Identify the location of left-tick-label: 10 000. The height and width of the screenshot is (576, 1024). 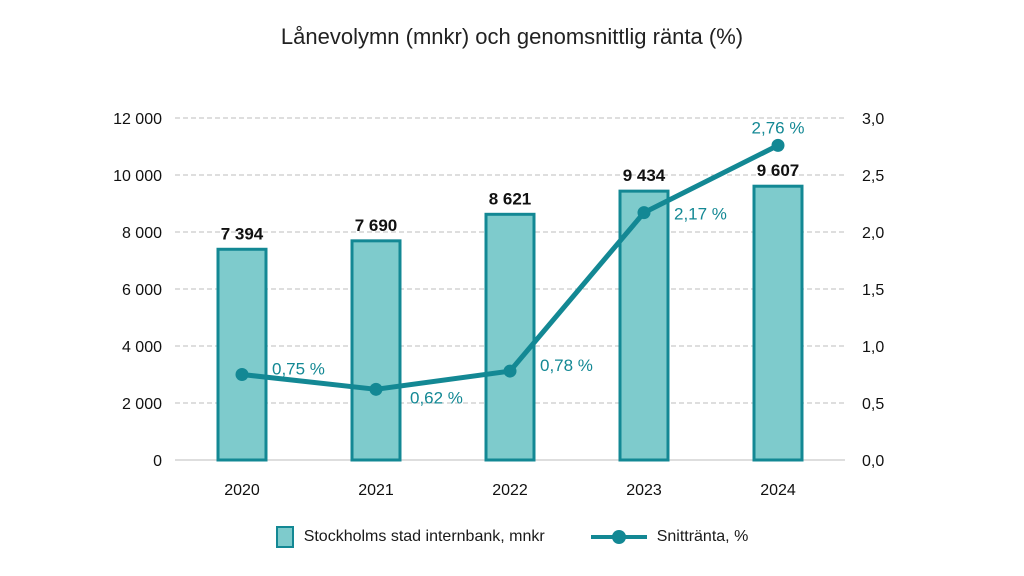
(137, 176).